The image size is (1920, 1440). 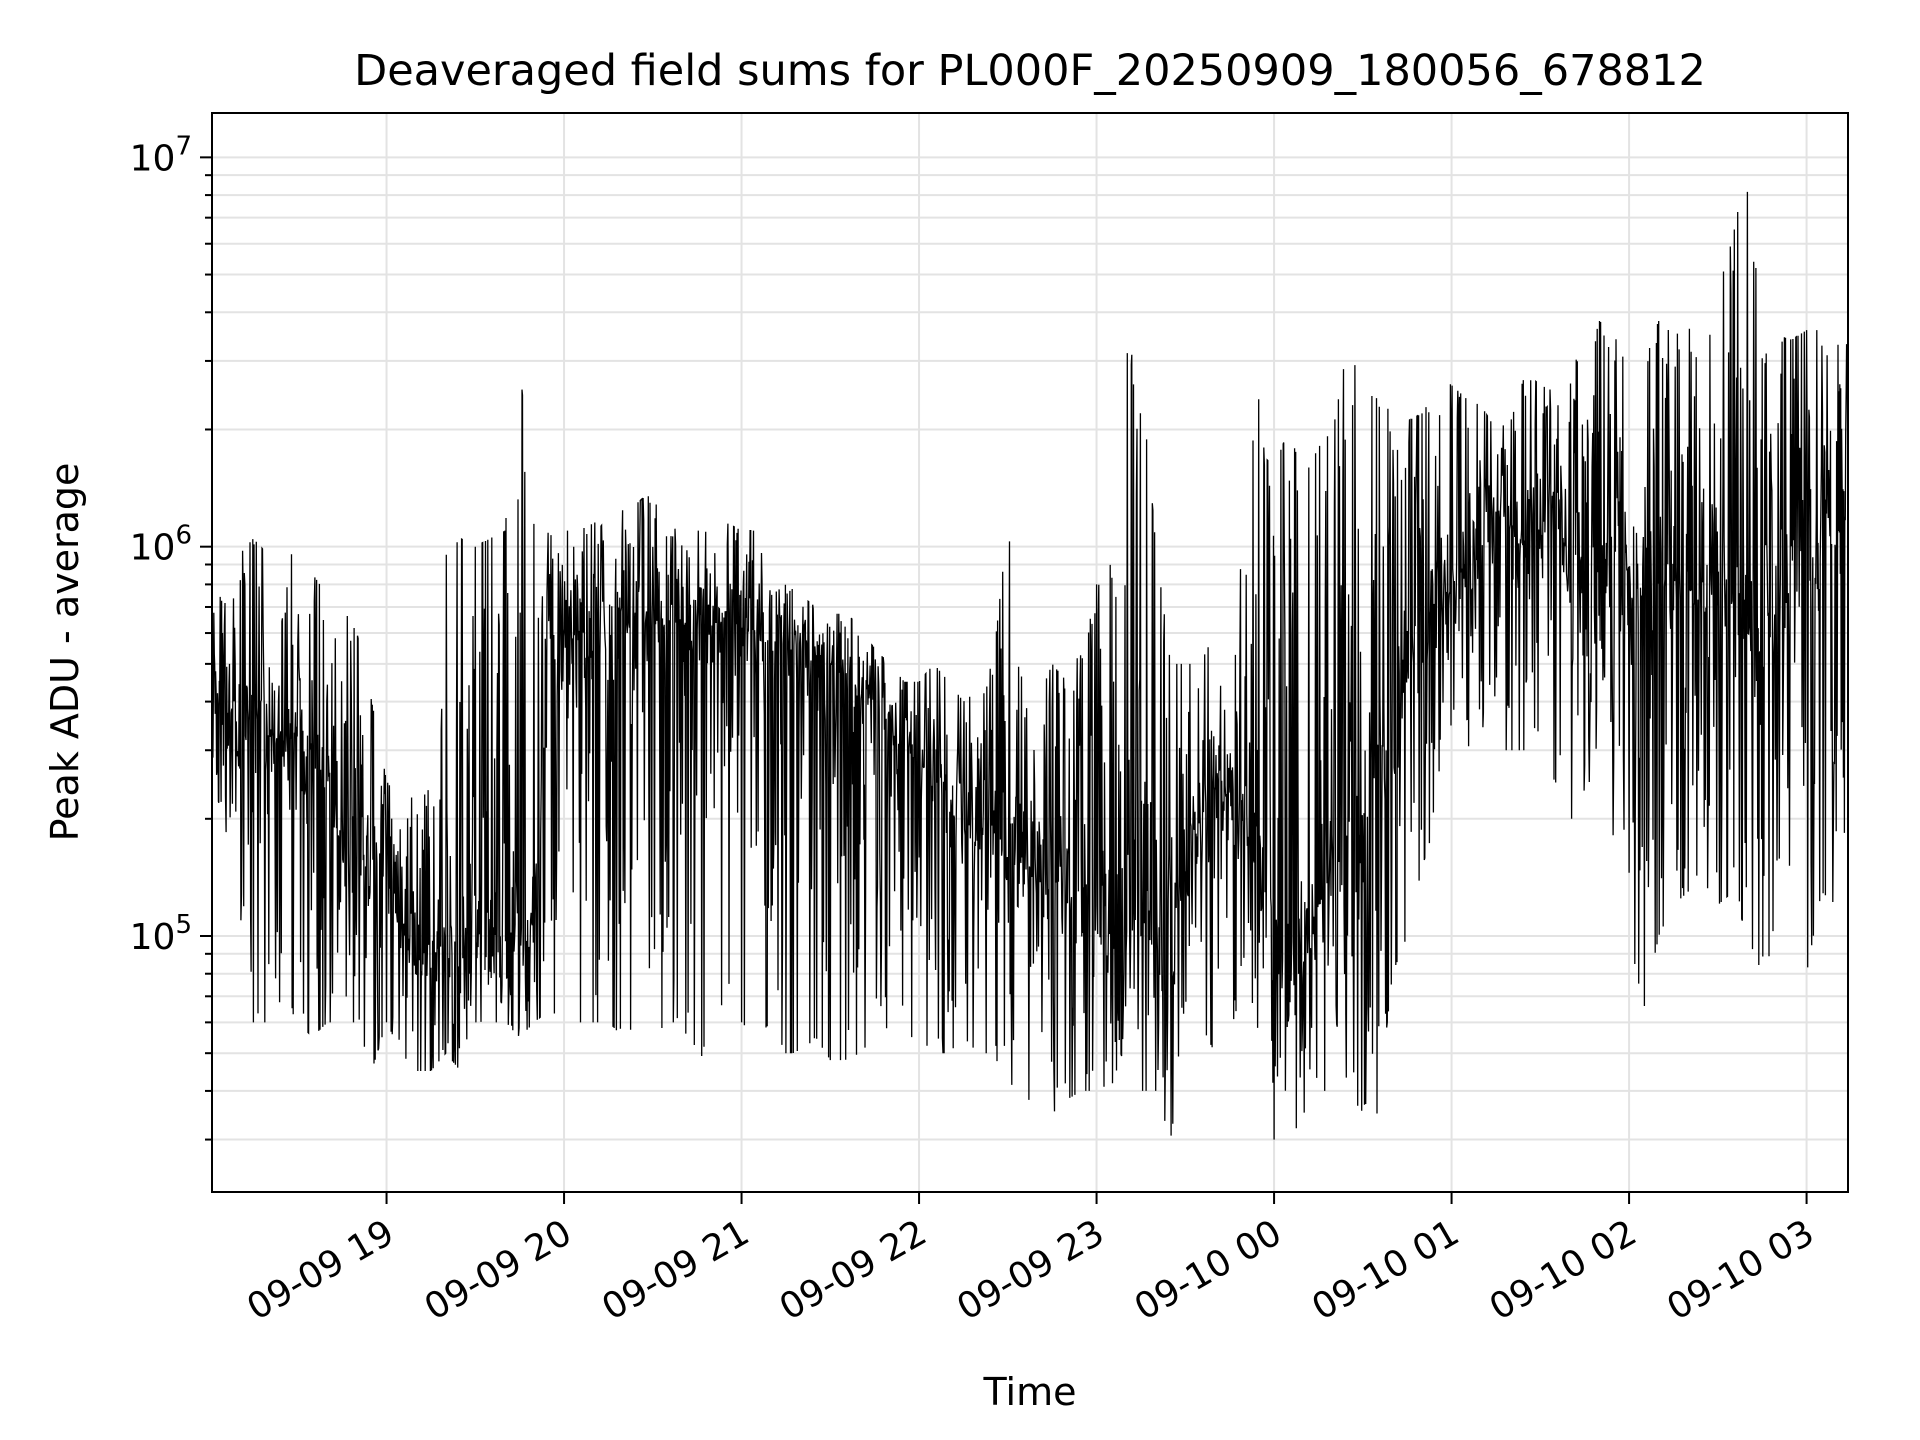 What do you see at coordinates (65, 652) in the screenshot?
I see `y-axis-label: Peak ADU - average` at bounding box center [65, 652].